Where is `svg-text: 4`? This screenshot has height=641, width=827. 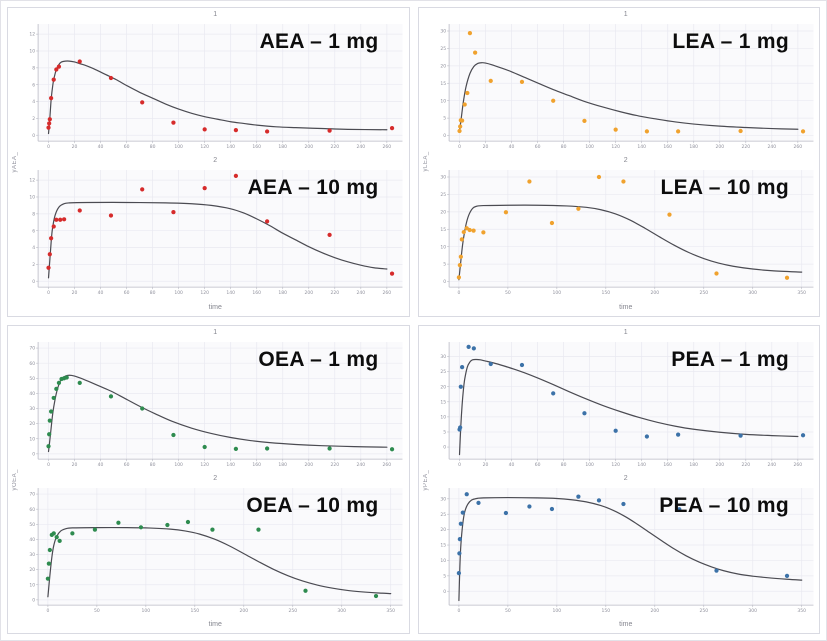 svg-text: 4 is located at coordinates (33, 248).